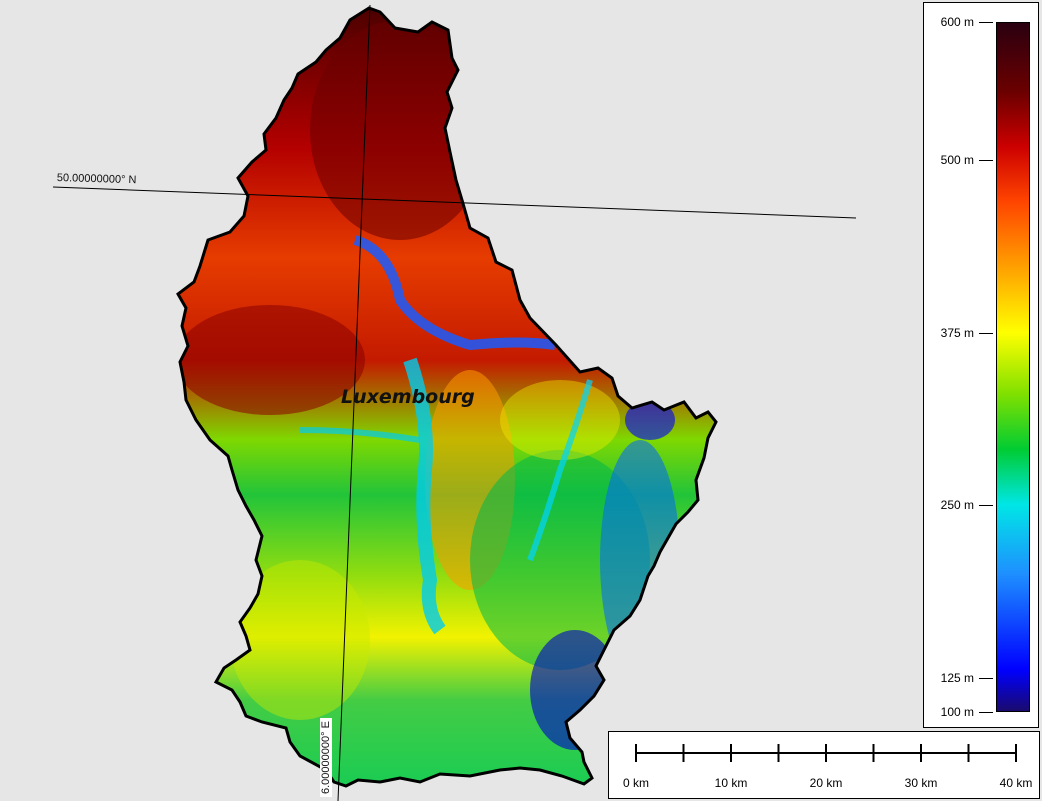 Image resolution: width=1042 pixels, height=801 pixels. I want to click on scale-bar, so click(826, 753).